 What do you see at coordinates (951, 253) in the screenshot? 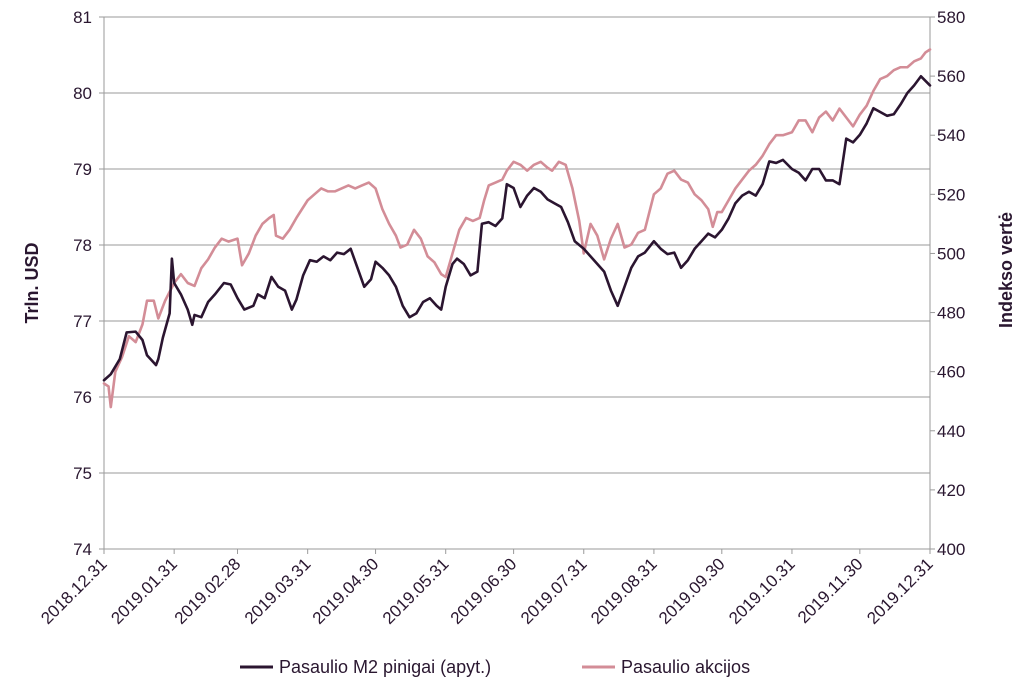
I see `y-right-tick-label: 500` at bounding box center [951, 253].